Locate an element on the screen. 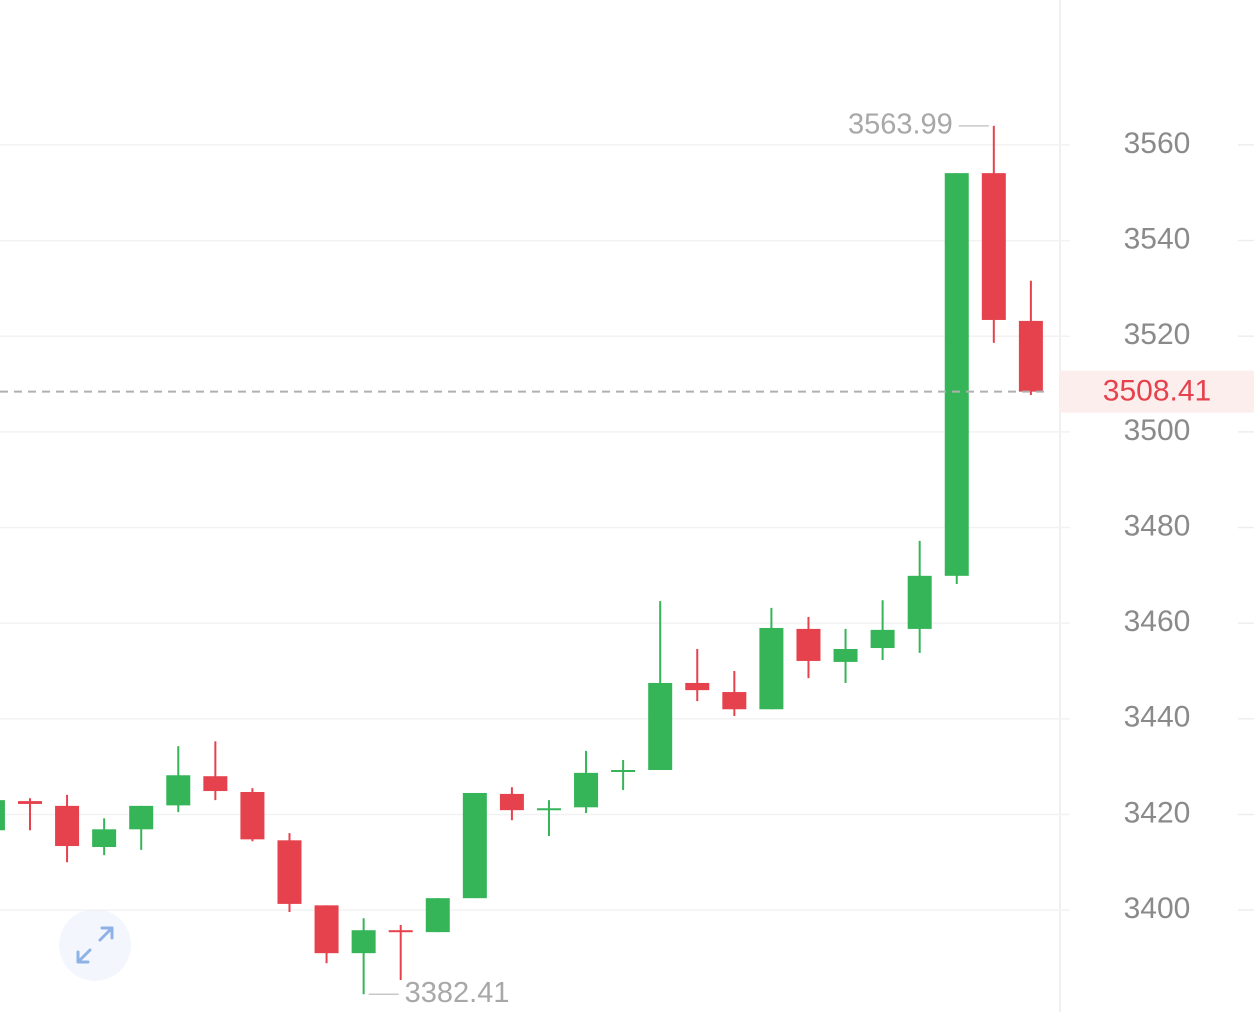  y-tick-label: 3420 is located at coordinates (1157, 812).